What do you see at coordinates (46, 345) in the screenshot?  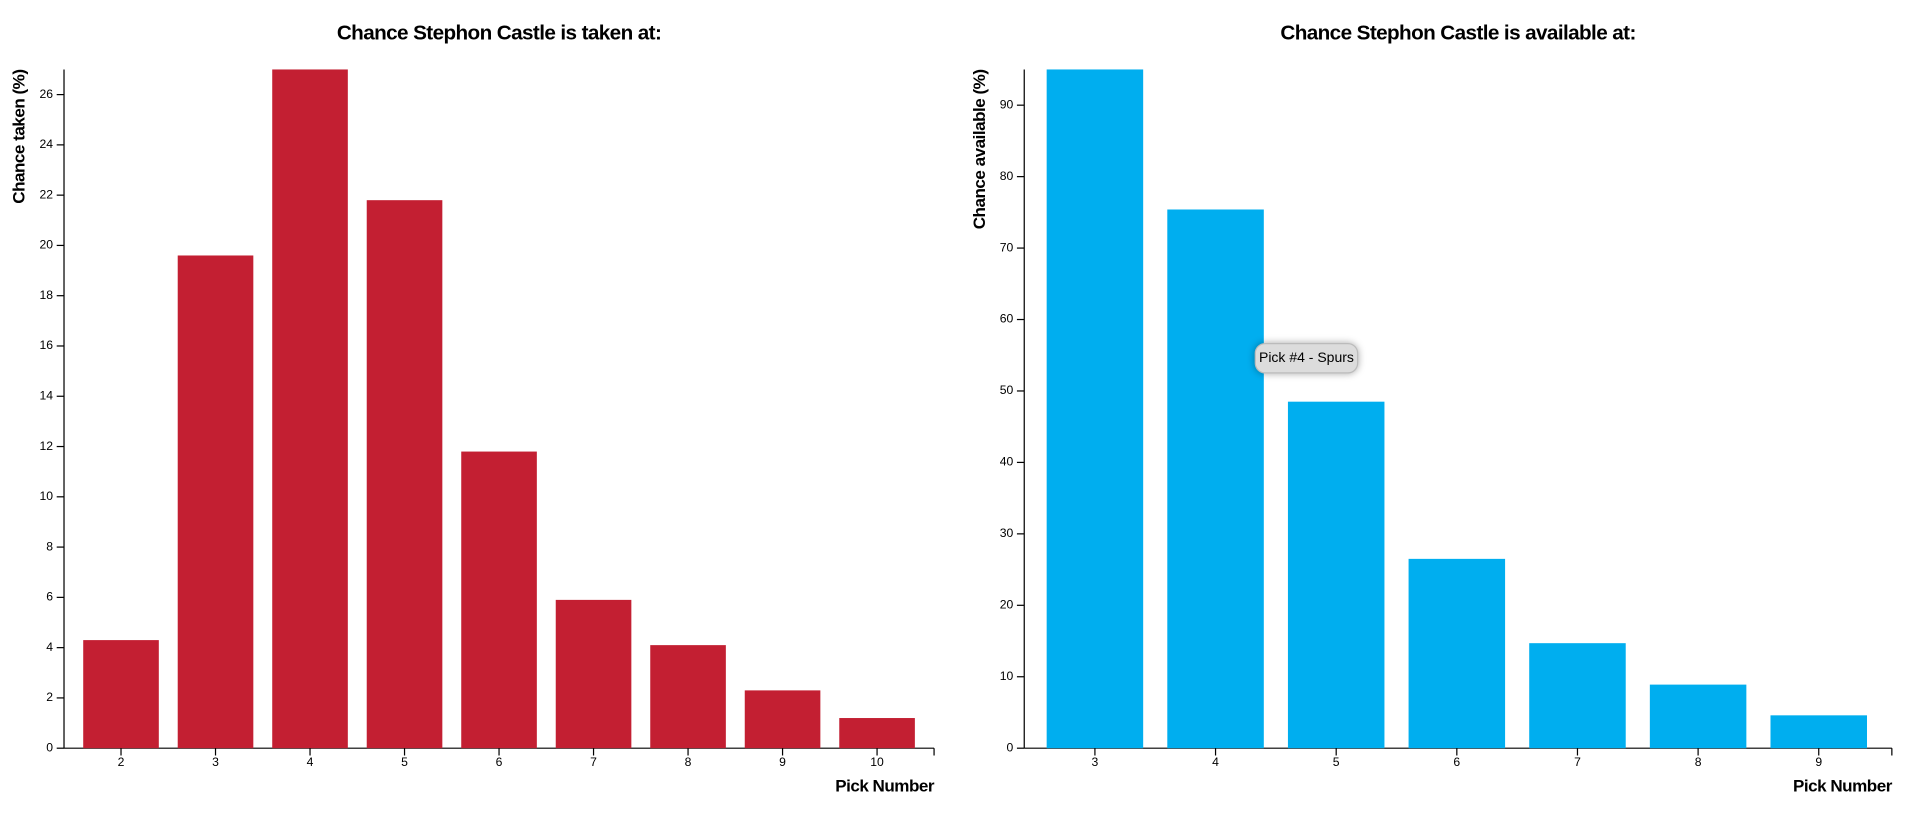 I see `y-tick-label: 16` at bounding box center [46, 345].